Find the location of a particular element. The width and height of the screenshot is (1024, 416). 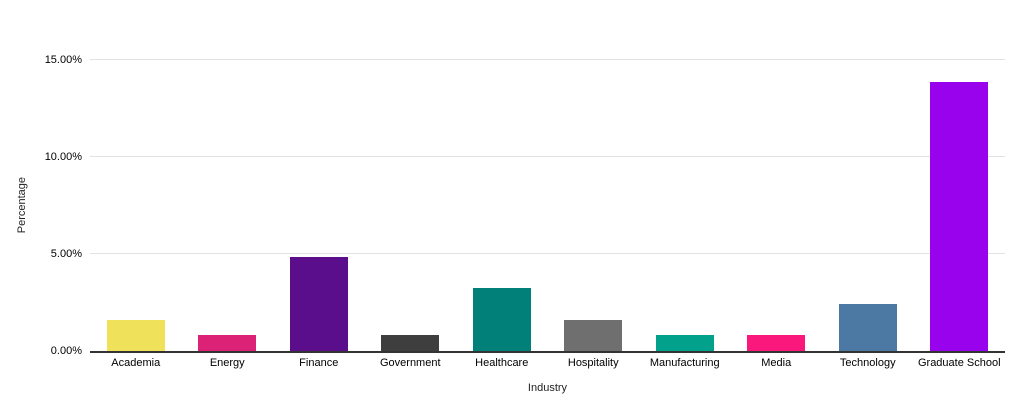

bar-manufacturing is located at coordinates (684, 343).